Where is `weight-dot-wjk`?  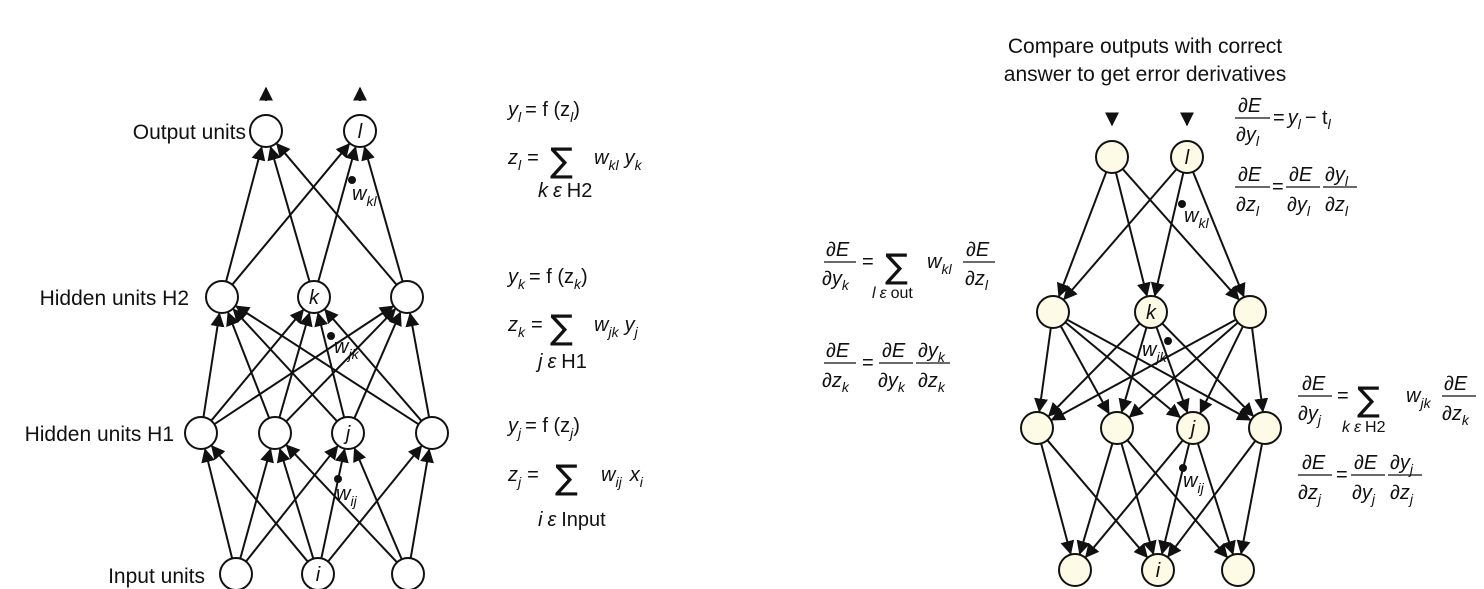
weight-dot-wjk is located at coordinates (331, 336).